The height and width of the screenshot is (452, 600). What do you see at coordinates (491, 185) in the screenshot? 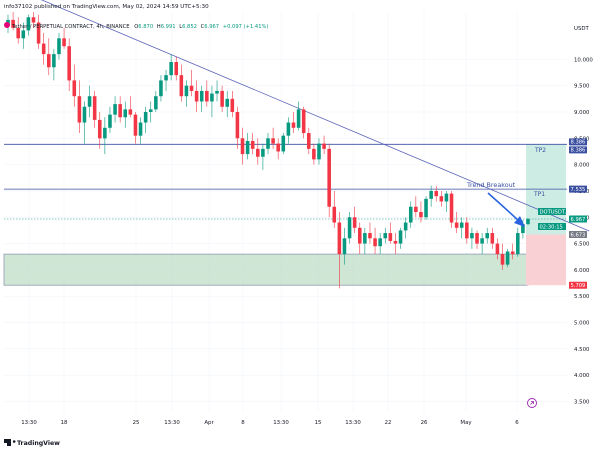
I see `trend-breakout-label: Trend Breakout` at bounding box center [491, 185].